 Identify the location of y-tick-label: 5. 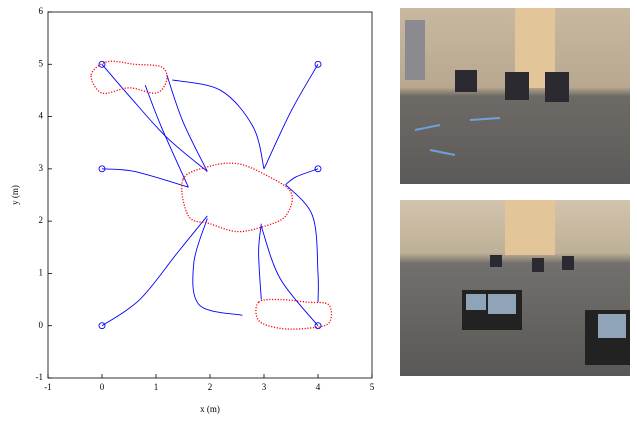
(41, 63).